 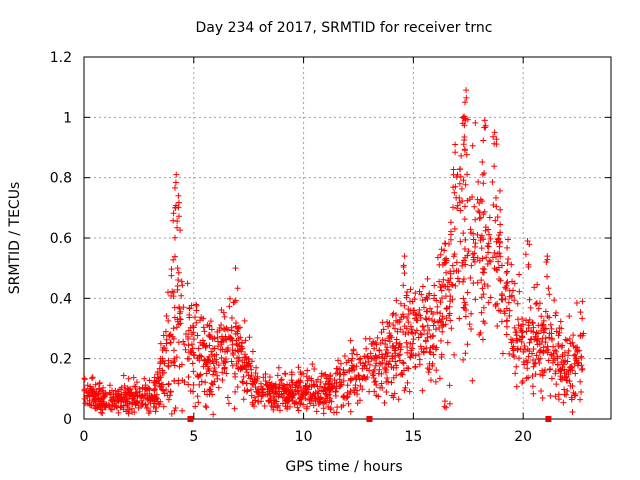 What do you see at coordinates (61, 299) in the screenshot?
I see `y-tick-label: 0.4` at bounding box center [61, 299].